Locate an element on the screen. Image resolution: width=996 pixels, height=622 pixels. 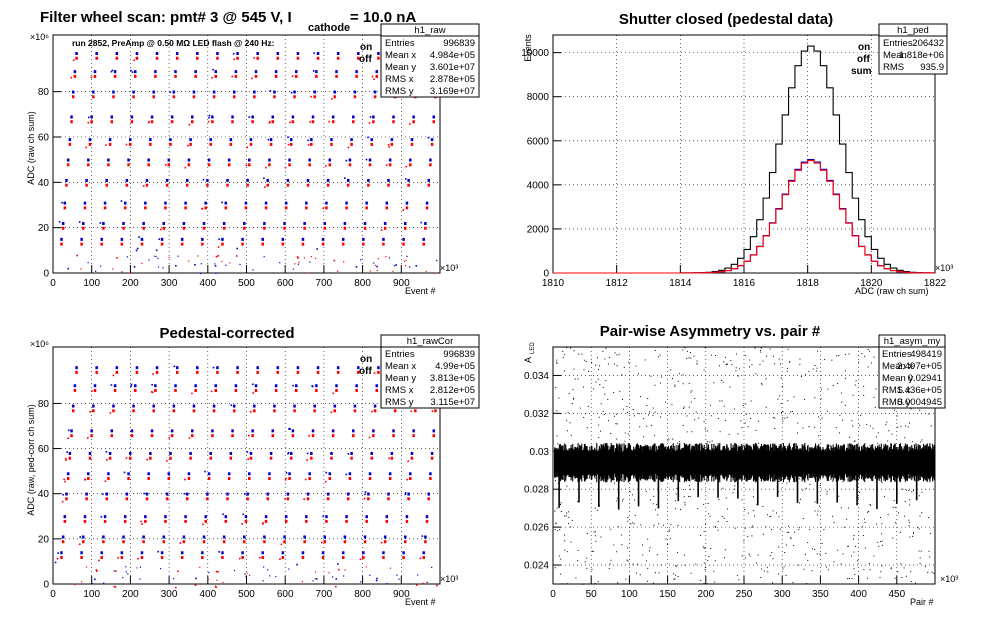
panel-pedestal-stats-label-2: RMS is located at coordinates (893, 67).